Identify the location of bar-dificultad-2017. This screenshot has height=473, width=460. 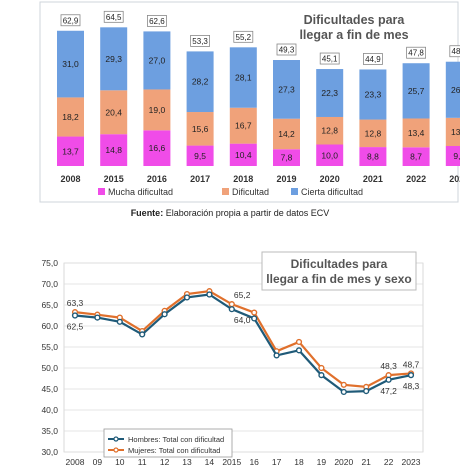
(200, 129).